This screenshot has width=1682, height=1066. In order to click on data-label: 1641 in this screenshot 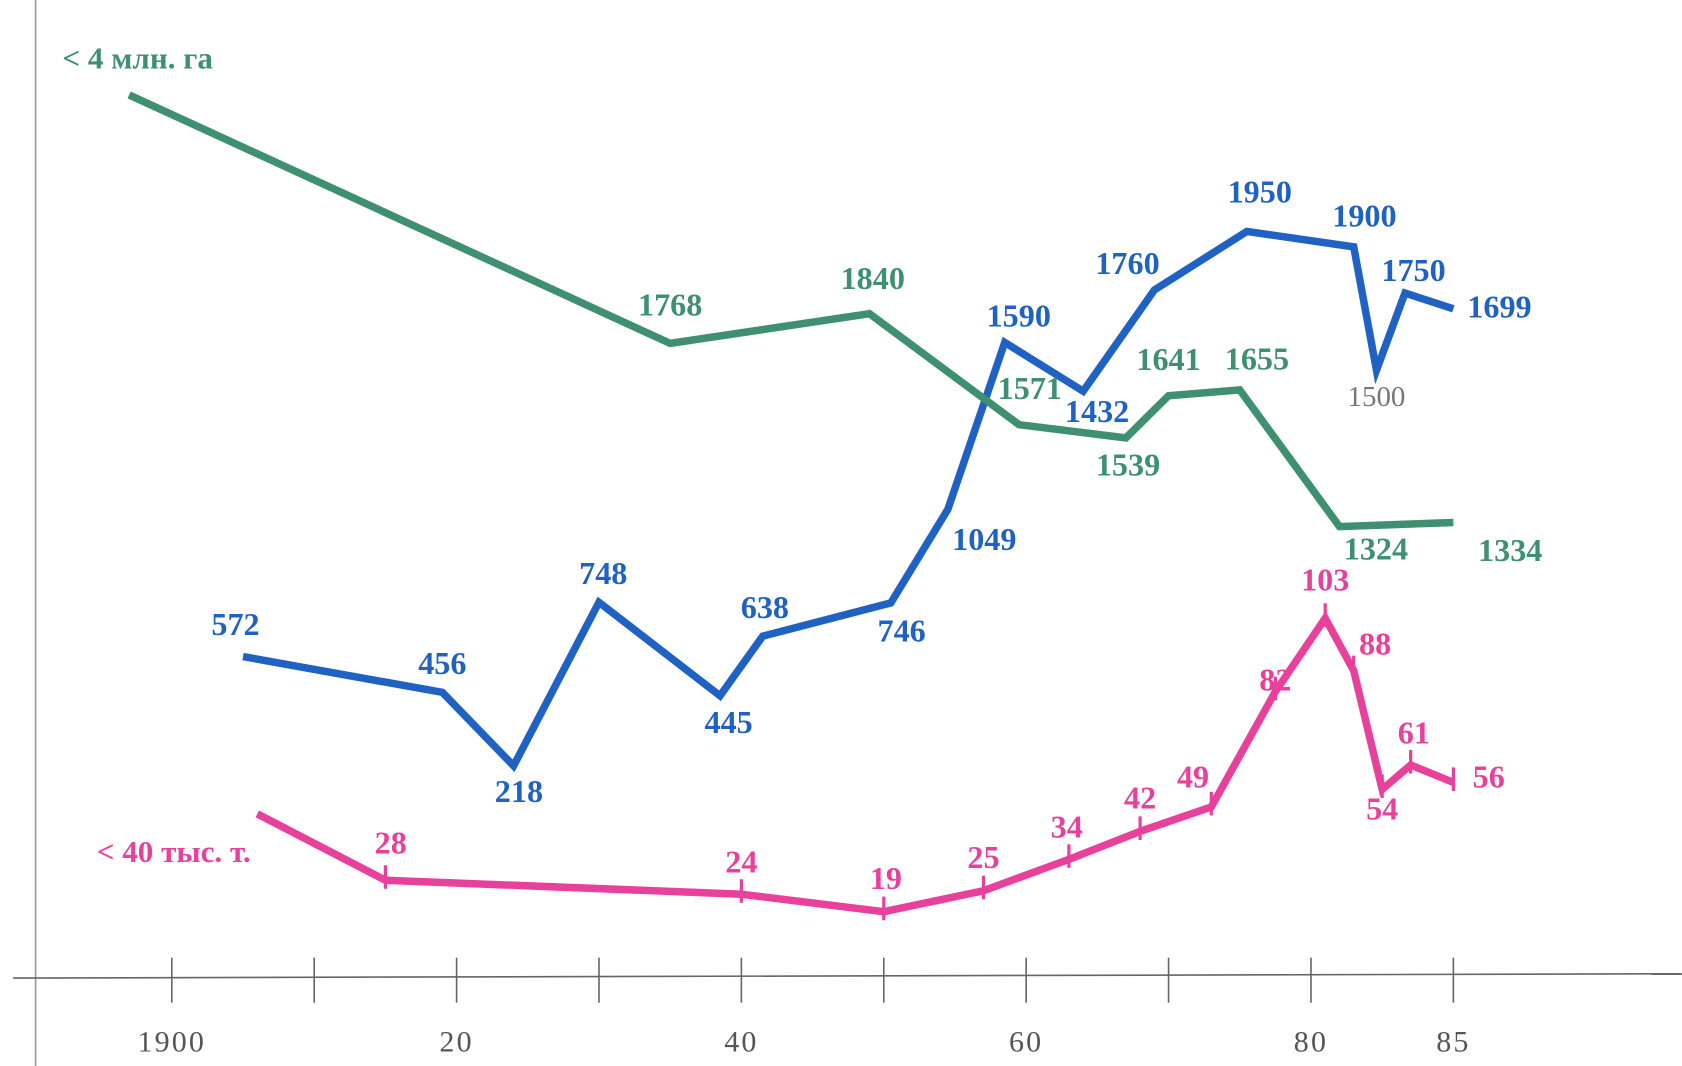, I will do `click(1168, 359)`.